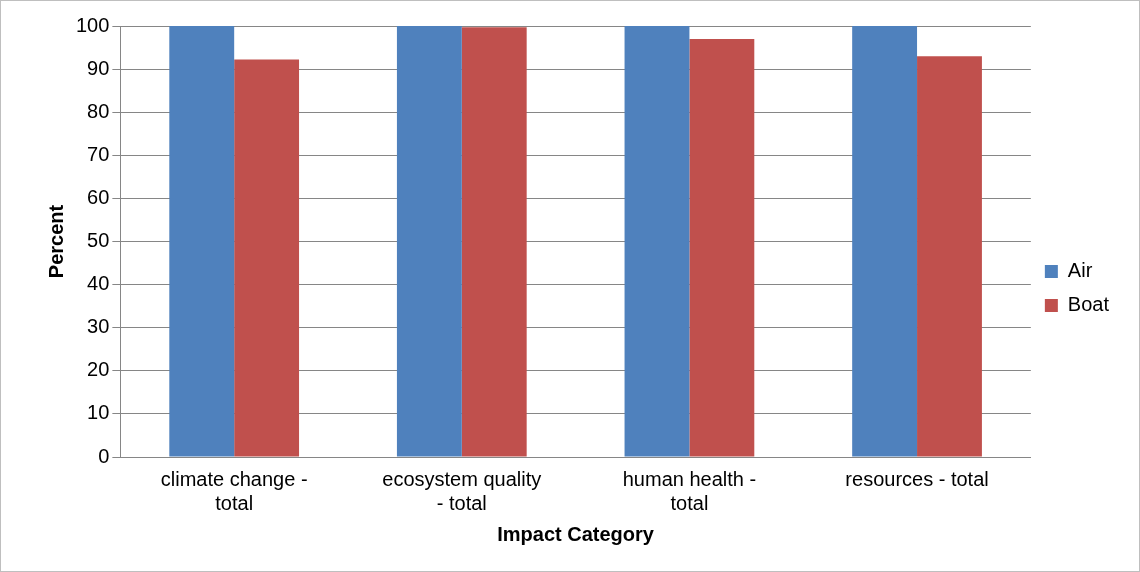 Image resolution: width=1140 pixels, height=572 pixels. I want to click on y-tick-label: 80, so click(98, 110).